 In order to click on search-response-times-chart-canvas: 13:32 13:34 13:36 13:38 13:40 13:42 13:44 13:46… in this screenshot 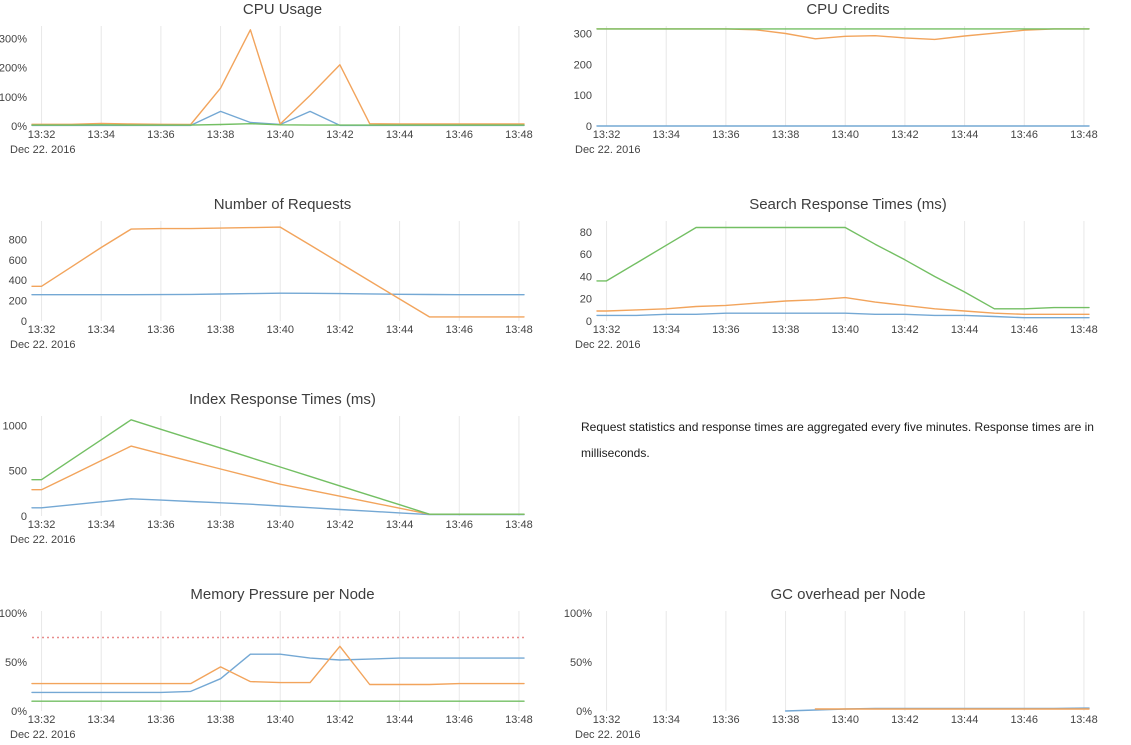, I will do `click(847, 285)`.